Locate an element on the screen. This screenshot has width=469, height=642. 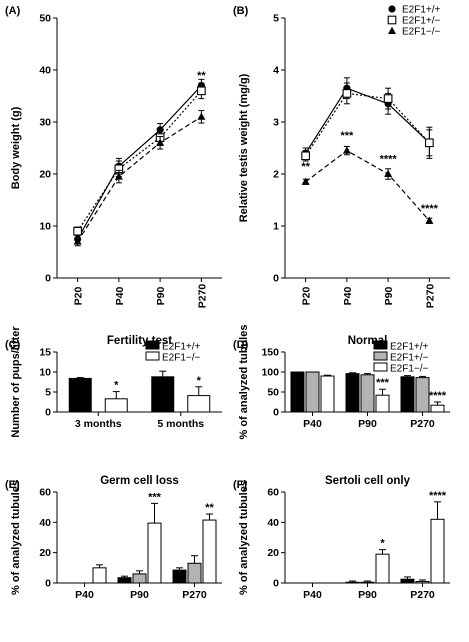
y-axis-label: Number of pups/litter is located at coordinates (16, 382).